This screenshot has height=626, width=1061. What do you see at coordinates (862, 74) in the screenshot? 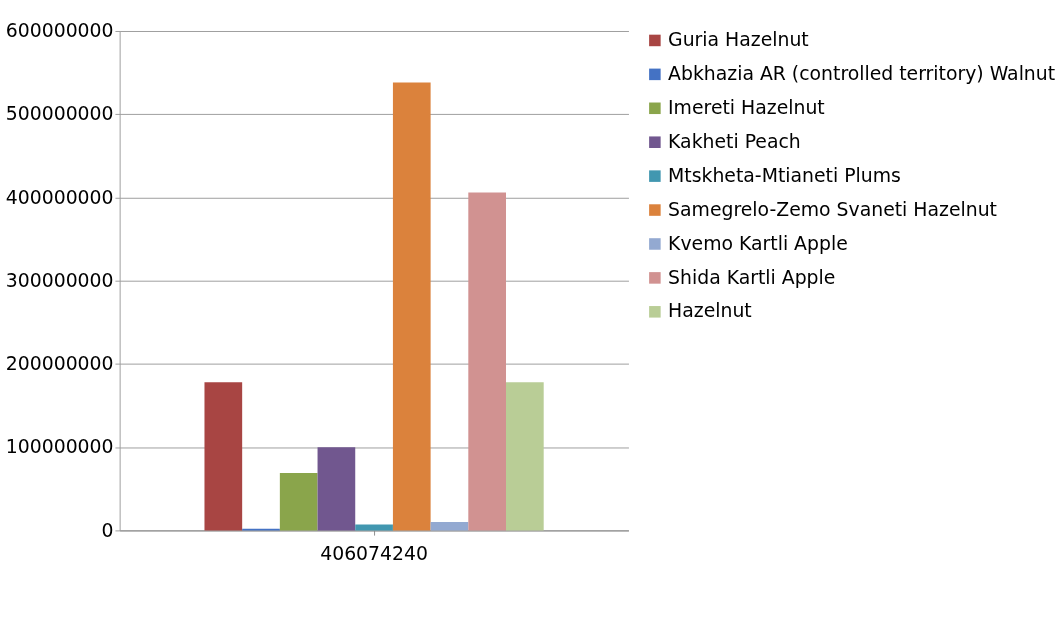
I see `legend-label: Abkhazia AR (controlled territory) Walnut` at bounding box center [862, 74].